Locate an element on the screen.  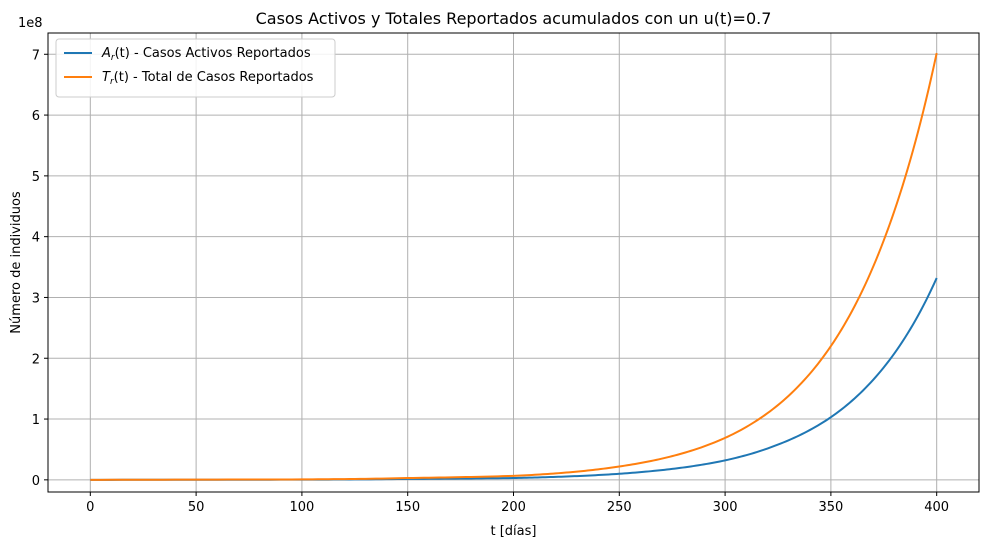
x-tick-label: 150 is located at coordinates (407, 507).